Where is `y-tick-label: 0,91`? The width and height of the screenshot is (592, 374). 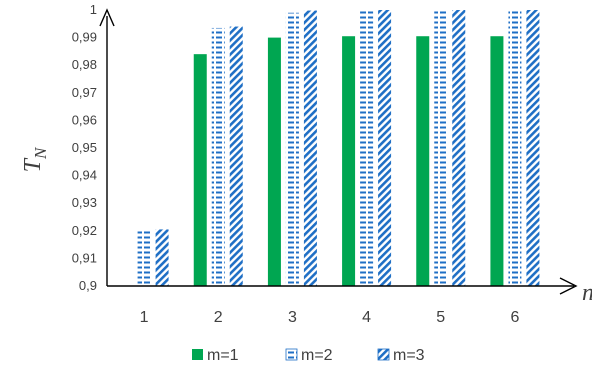
y-tick-label: 0,91 is located at coordinates (84, 257).